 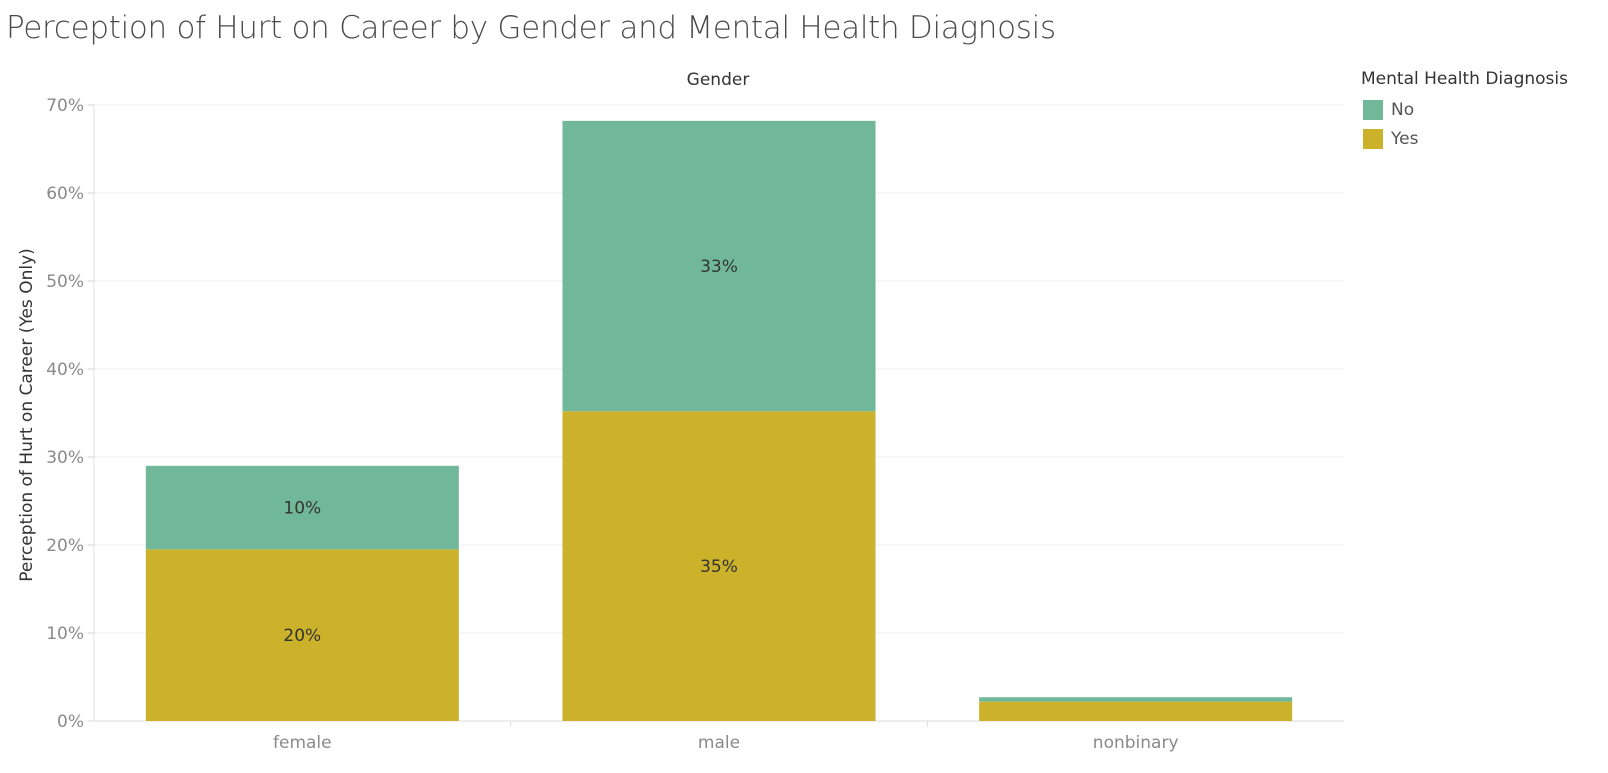 I want to click on bar-no-male, so click(x=719, y=266).